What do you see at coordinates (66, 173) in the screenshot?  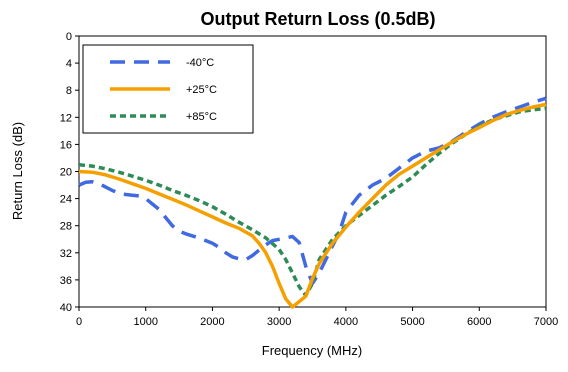 I see `y-tick-label: 20` at bounding box center [66, 173].